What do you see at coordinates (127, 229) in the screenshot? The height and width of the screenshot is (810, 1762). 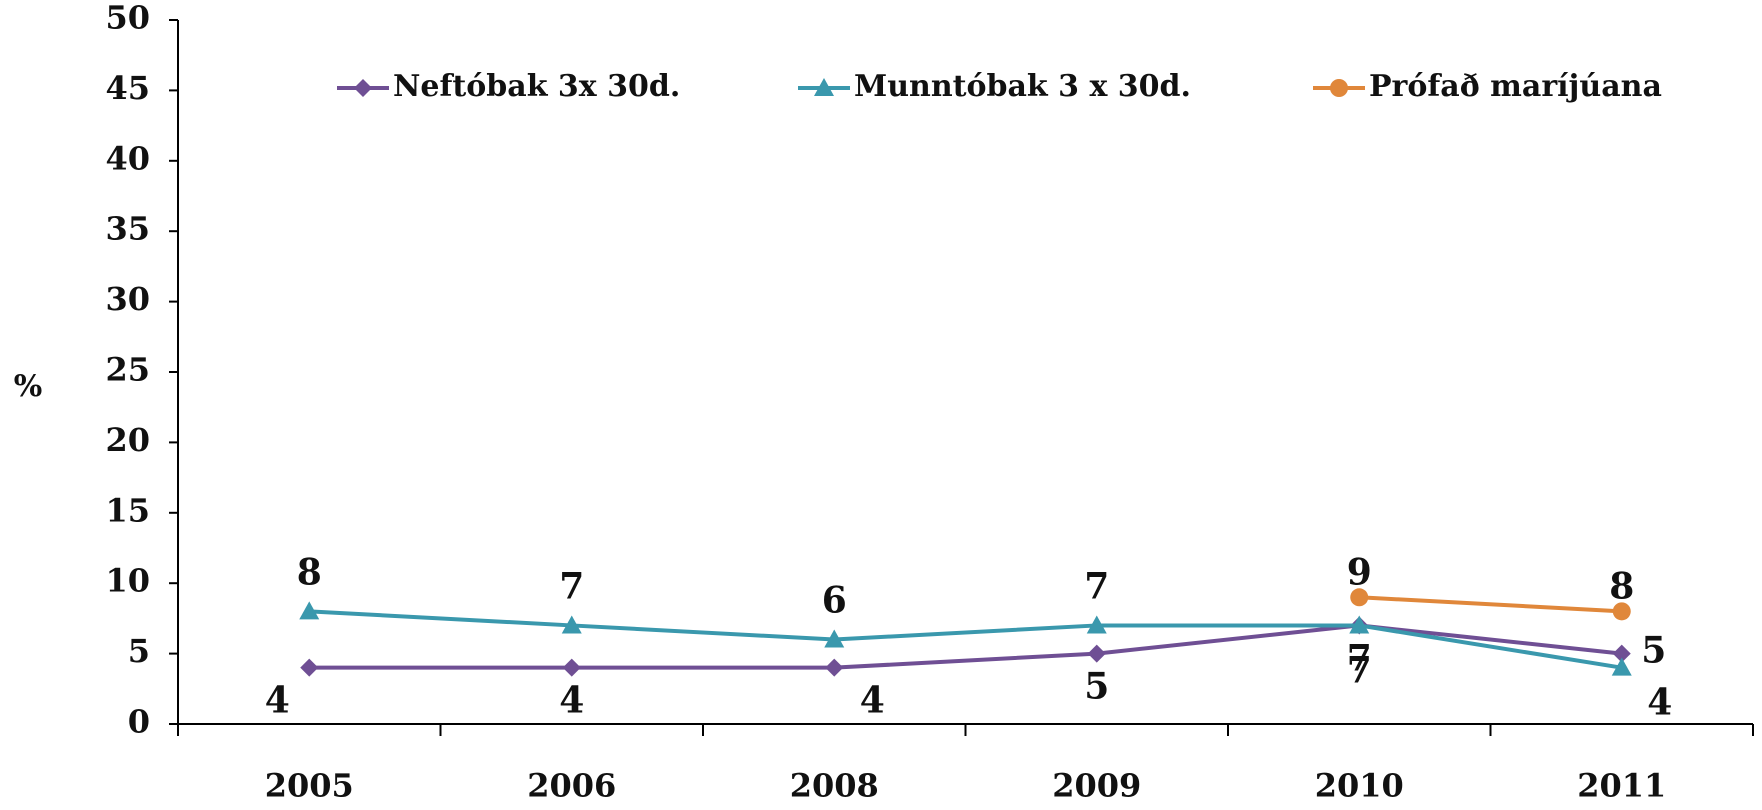 I see `y-tick-label: 35` at bounding box center [127, 229].